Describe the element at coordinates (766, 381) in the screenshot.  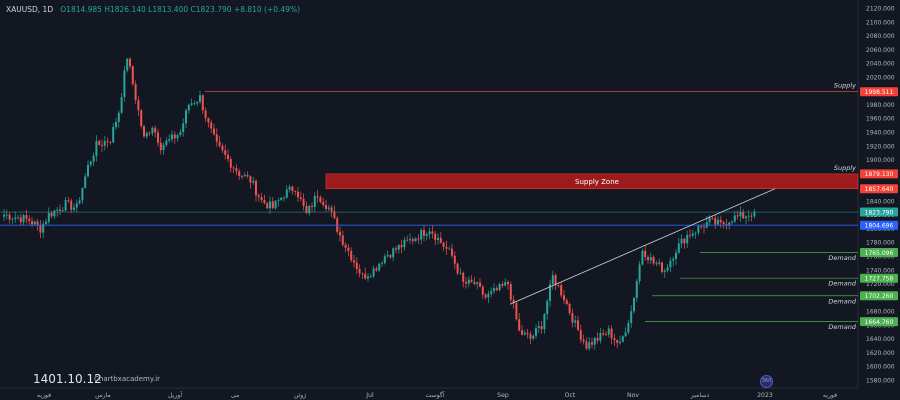
I see `tradingview-badge: 360` at that location.